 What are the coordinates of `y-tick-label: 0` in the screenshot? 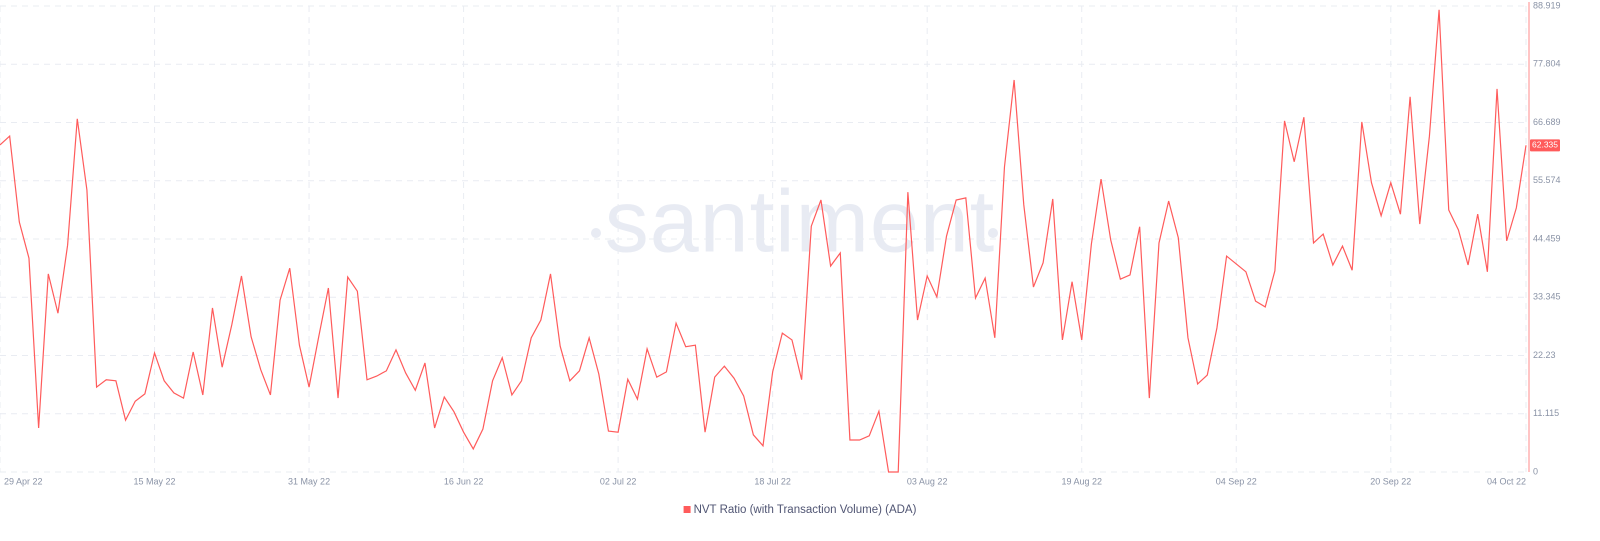 It's located at (1535, 471).